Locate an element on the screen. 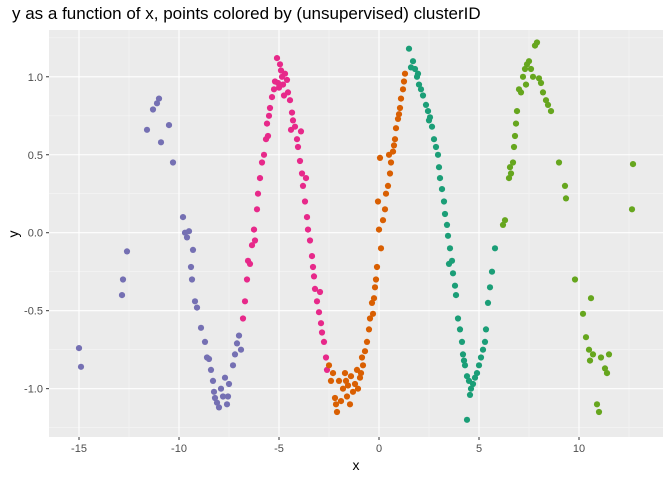  y-tick-label: -0.5 is located at coordinates (33, 312).